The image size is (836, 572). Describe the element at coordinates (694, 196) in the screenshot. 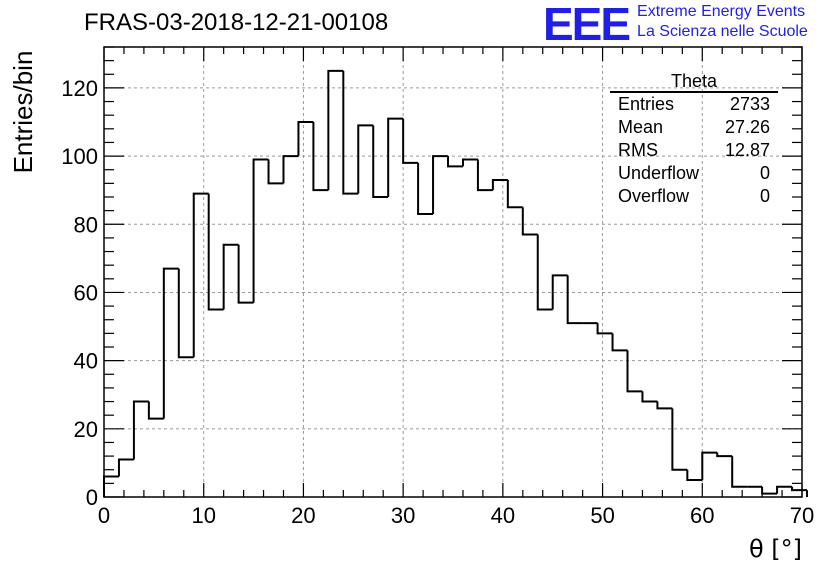

I see `stats-row-overflow: Overflow 0` at that location.